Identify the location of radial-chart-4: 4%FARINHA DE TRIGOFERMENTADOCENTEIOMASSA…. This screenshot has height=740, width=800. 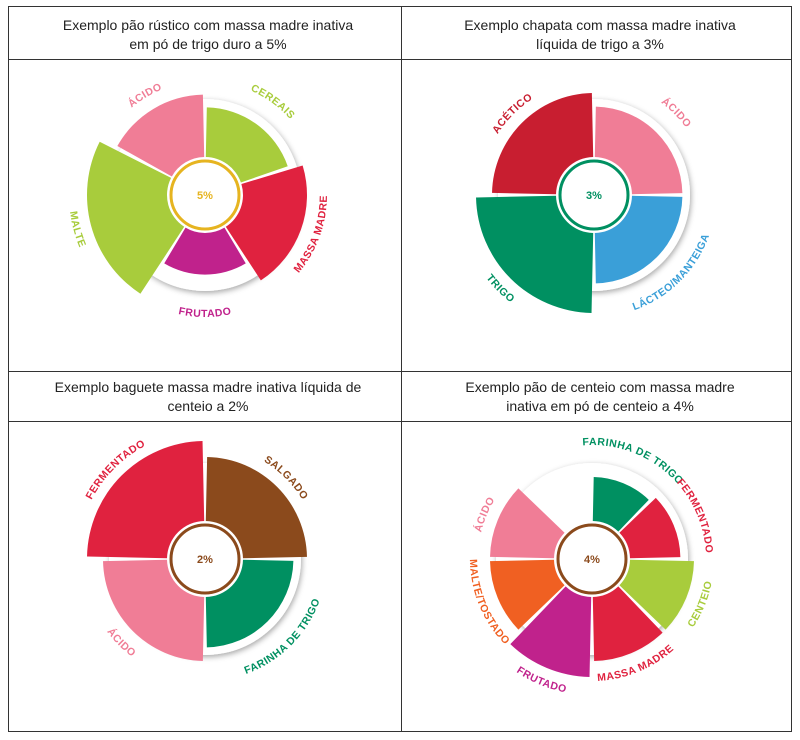
(591, 565).